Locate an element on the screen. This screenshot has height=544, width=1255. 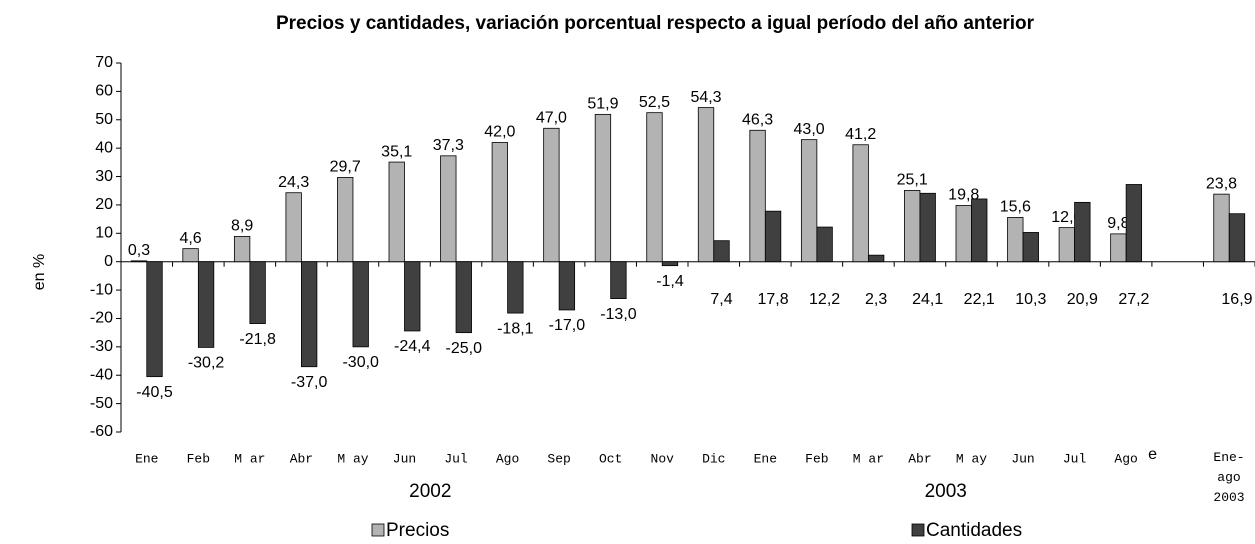
y-tick-label: -30 is located at coordinates (101, 346).